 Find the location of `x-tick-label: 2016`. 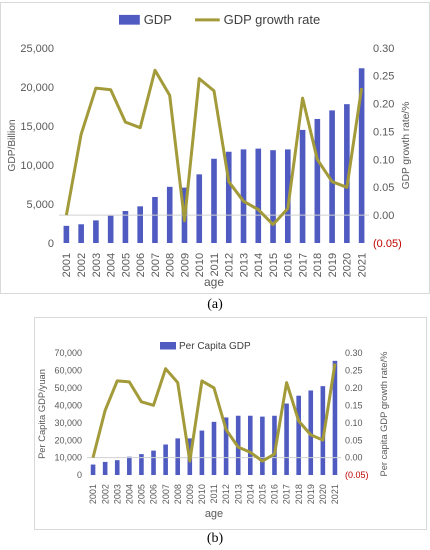

x-tick-label: 2016 is located at coordinates (275, 494).